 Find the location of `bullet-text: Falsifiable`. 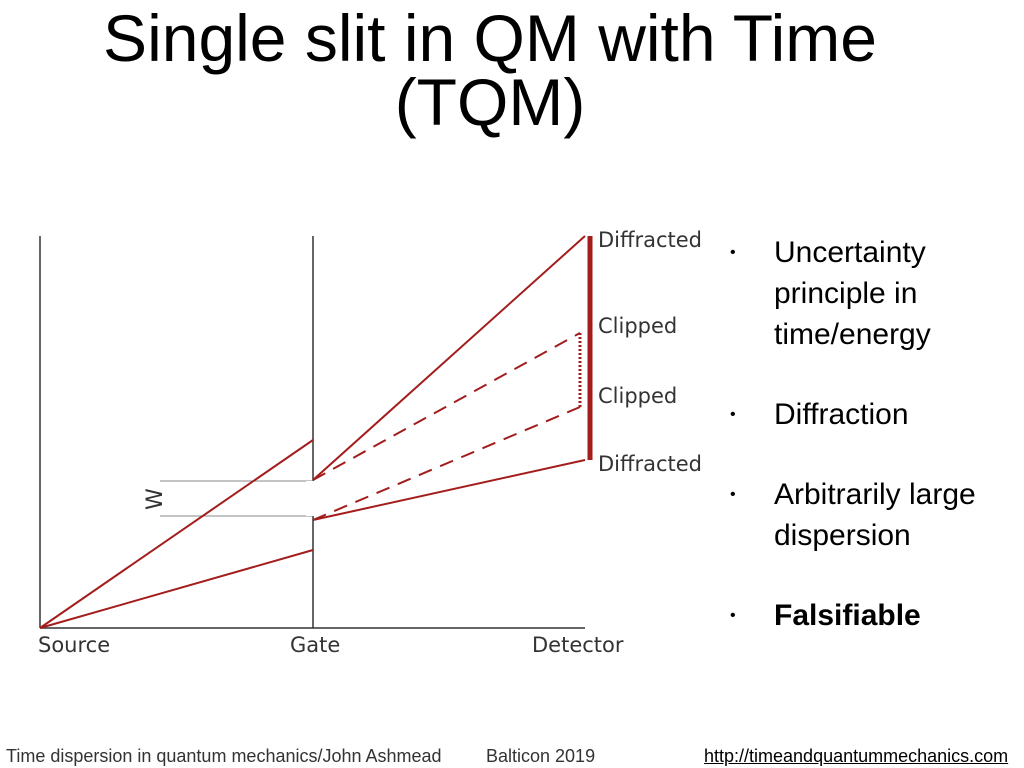

bullet-text: Falsifiable is located at coordinates (847, 615).